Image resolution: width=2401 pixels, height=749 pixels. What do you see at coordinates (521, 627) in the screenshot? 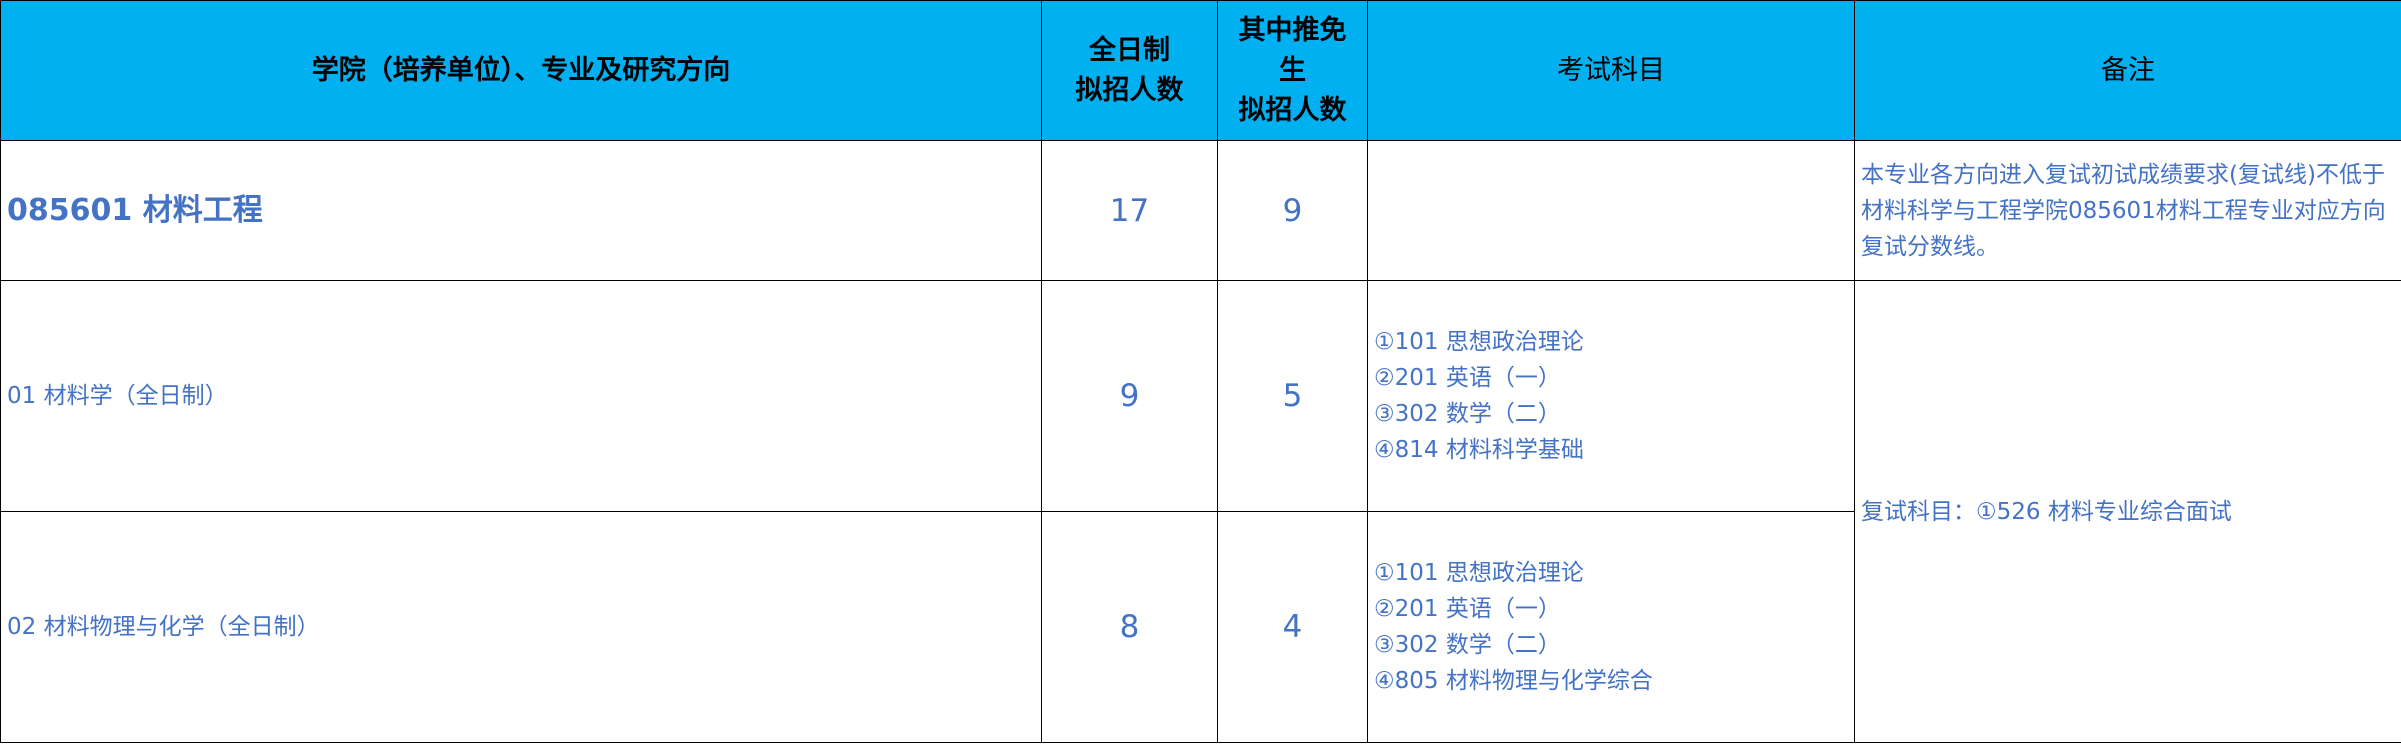
I see `direction-name: 02 材料物理与化学（全日制）` at bounding box center [521, 627].